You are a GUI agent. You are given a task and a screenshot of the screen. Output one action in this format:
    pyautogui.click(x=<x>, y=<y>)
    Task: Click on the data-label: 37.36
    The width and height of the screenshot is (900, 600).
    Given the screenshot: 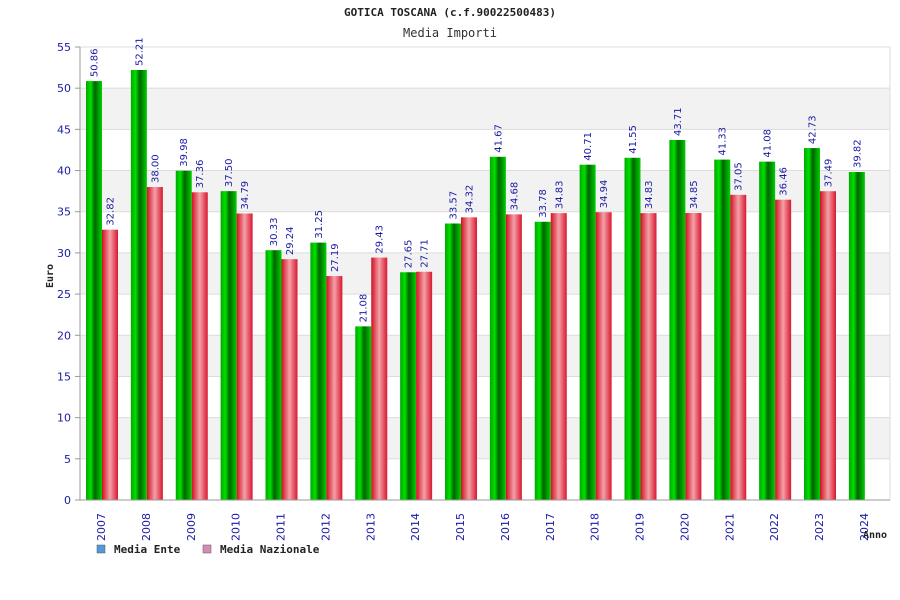 What is the action you would take?
    pyautogui.click(x=200, y=174)
    